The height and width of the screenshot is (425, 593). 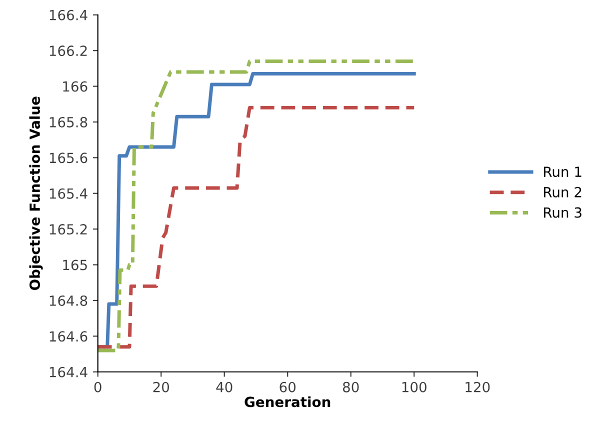 I want to click on x-tick-label: 0, so click(x=98, y=387).